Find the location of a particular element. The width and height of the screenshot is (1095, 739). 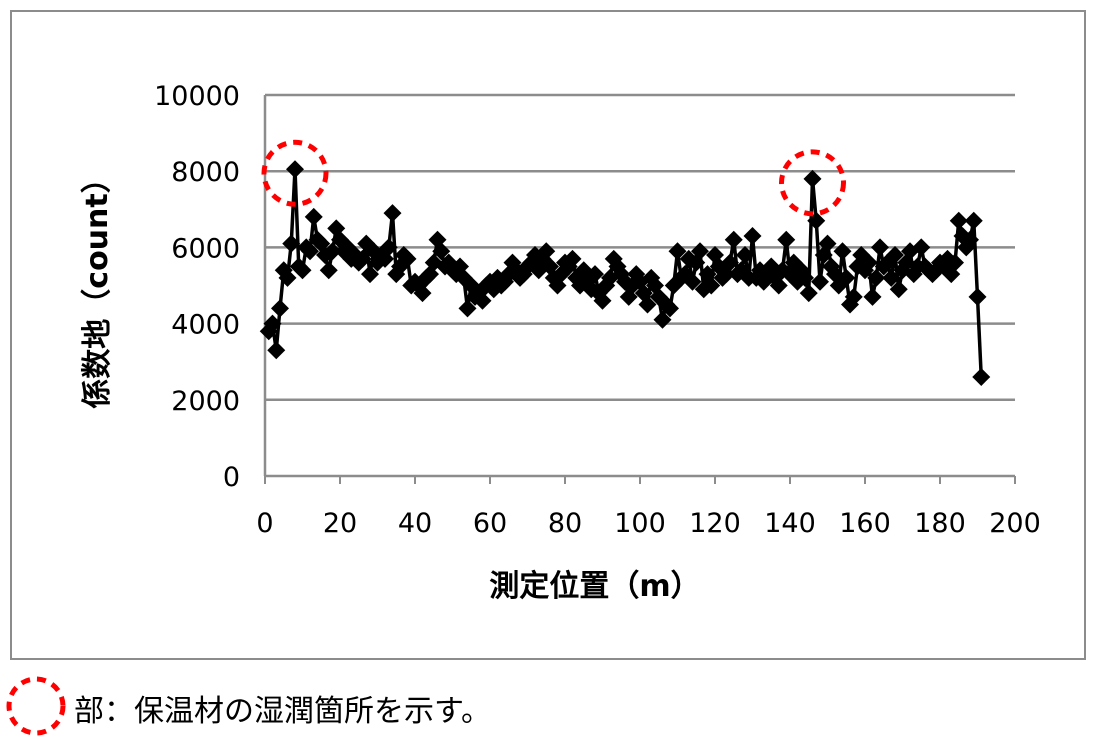

x-tick-label: 180 is located at coordinates (940, 523).